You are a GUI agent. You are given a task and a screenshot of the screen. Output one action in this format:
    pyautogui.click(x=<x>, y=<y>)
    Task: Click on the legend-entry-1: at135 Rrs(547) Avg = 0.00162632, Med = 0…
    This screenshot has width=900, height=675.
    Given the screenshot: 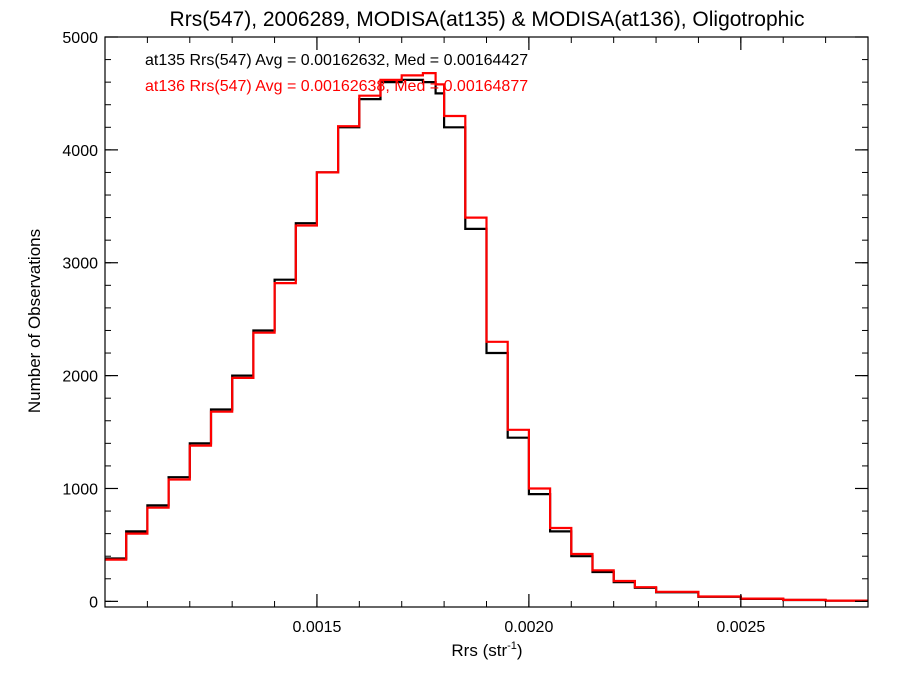 What is the action you would take?
    pyautogui.click(x=336, y=60)
    